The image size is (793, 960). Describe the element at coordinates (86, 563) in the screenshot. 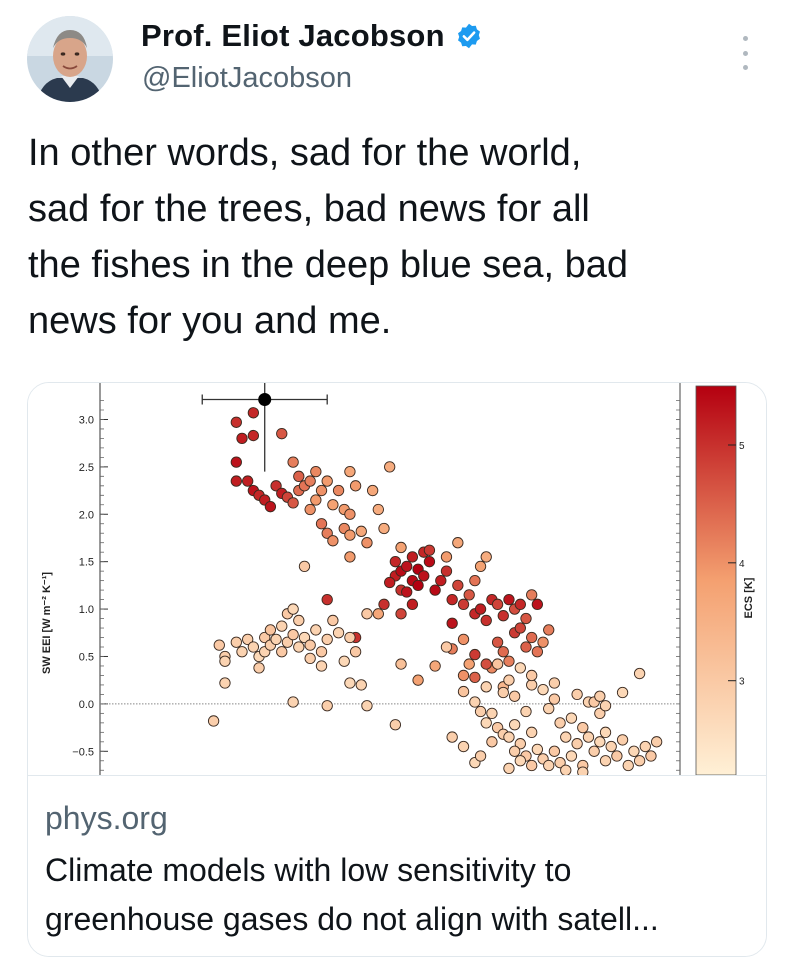

I see `y-tick-label: 1.5` at that location.